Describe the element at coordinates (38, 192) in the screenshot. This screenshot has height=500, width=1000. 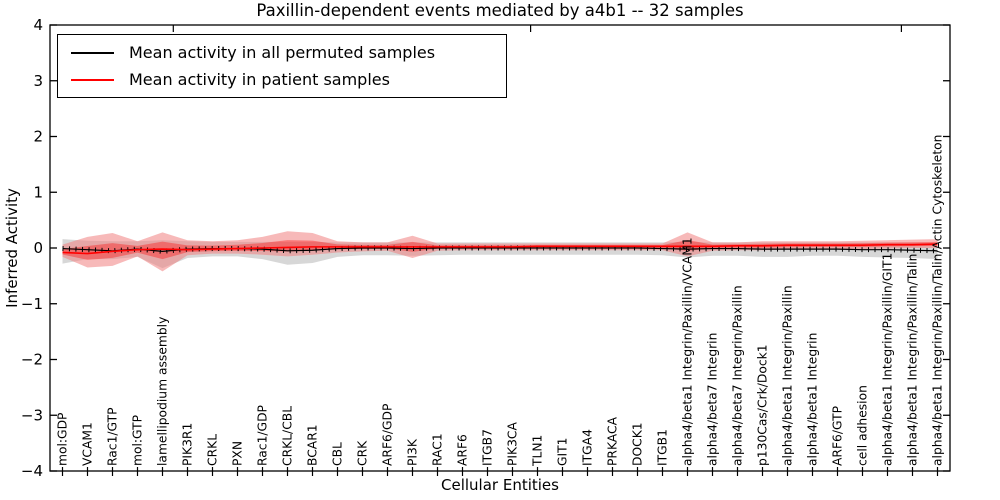
I see `y-tick-label: 1` at that location.